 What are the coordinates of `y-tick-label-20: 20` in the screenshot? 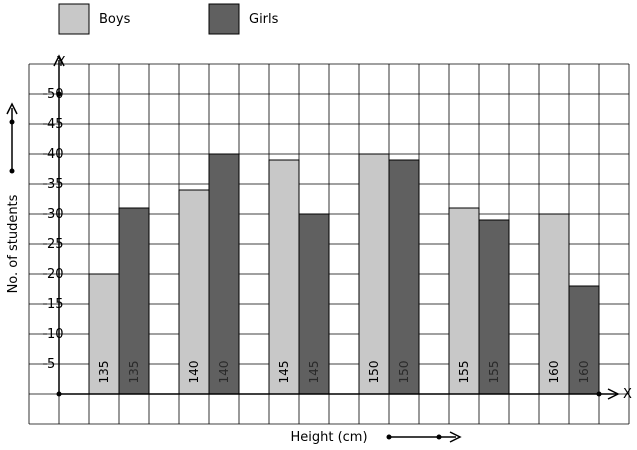 It's located at (55, 274).